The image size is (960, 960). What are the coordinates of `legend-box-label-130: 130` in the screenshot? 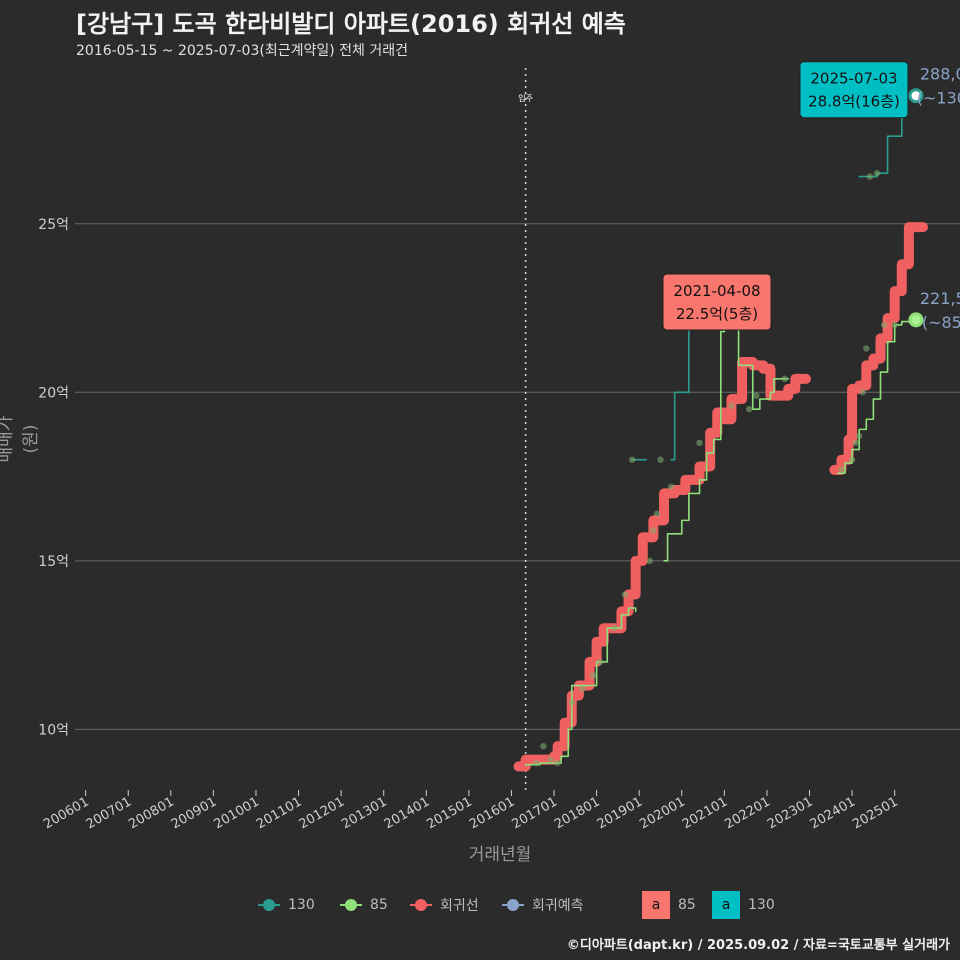 It's located at (761, 905).